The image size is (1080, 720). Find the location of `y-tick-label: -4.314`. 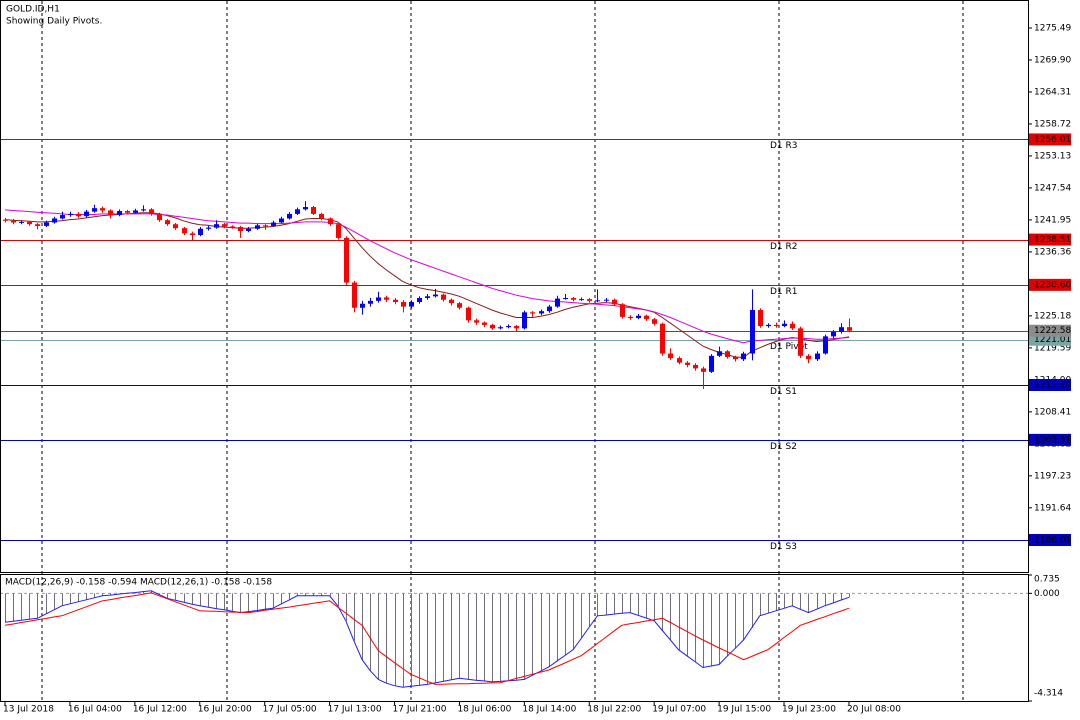

y-tick-label: -4.314 is located at coordinates (1048, 694).